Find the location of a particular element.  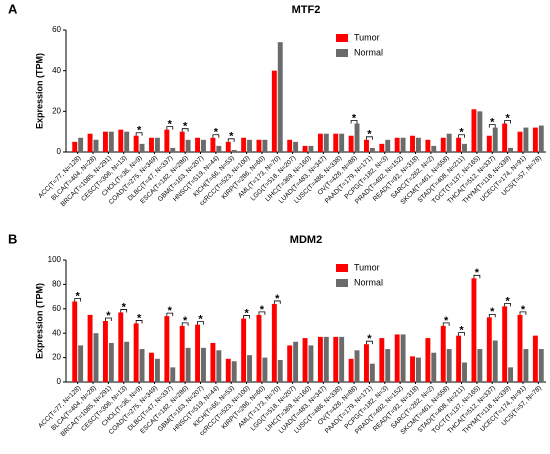

y-tick-label: 80 is located at coordinates (56, 284).